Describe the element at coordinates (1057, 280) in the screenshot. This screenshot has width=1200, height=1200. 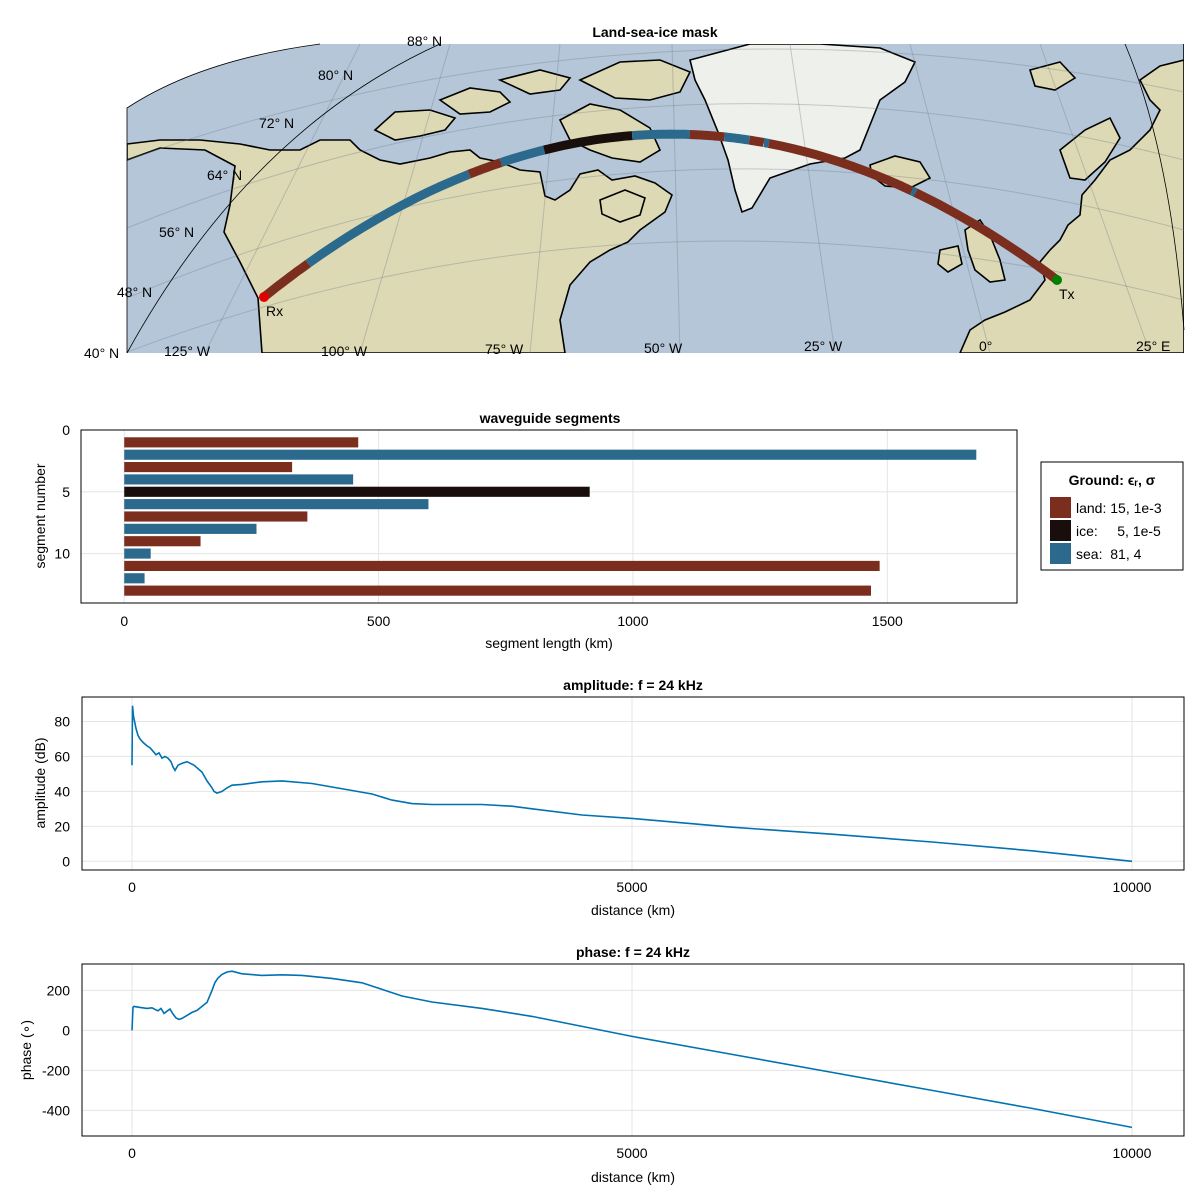
I see `tx-marker` at that location.